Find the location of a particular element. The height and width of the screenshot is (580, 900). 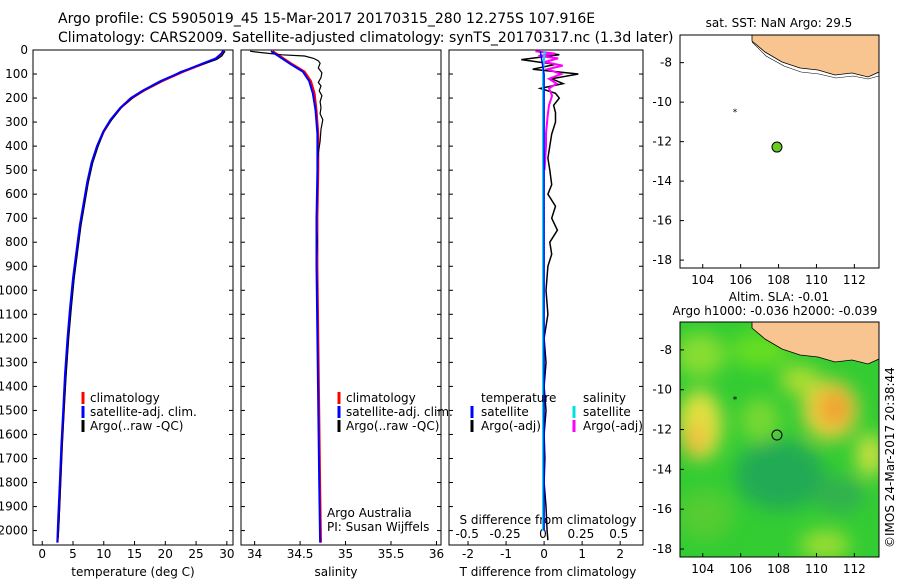

series-temperature-argo-adj- is located at coordinates (550, 295).